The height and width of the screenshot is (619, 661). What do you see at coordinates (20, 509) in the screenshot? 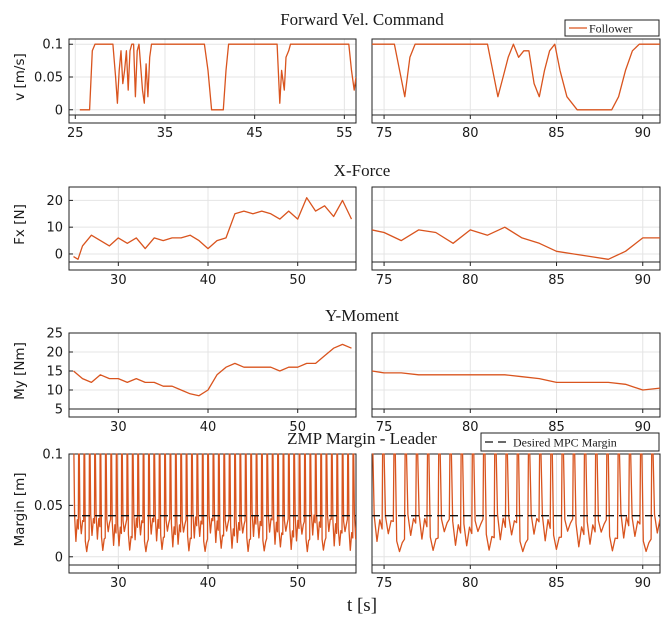
I see `y-axis-label: Margin [m]` at bounding box center [20, 509].